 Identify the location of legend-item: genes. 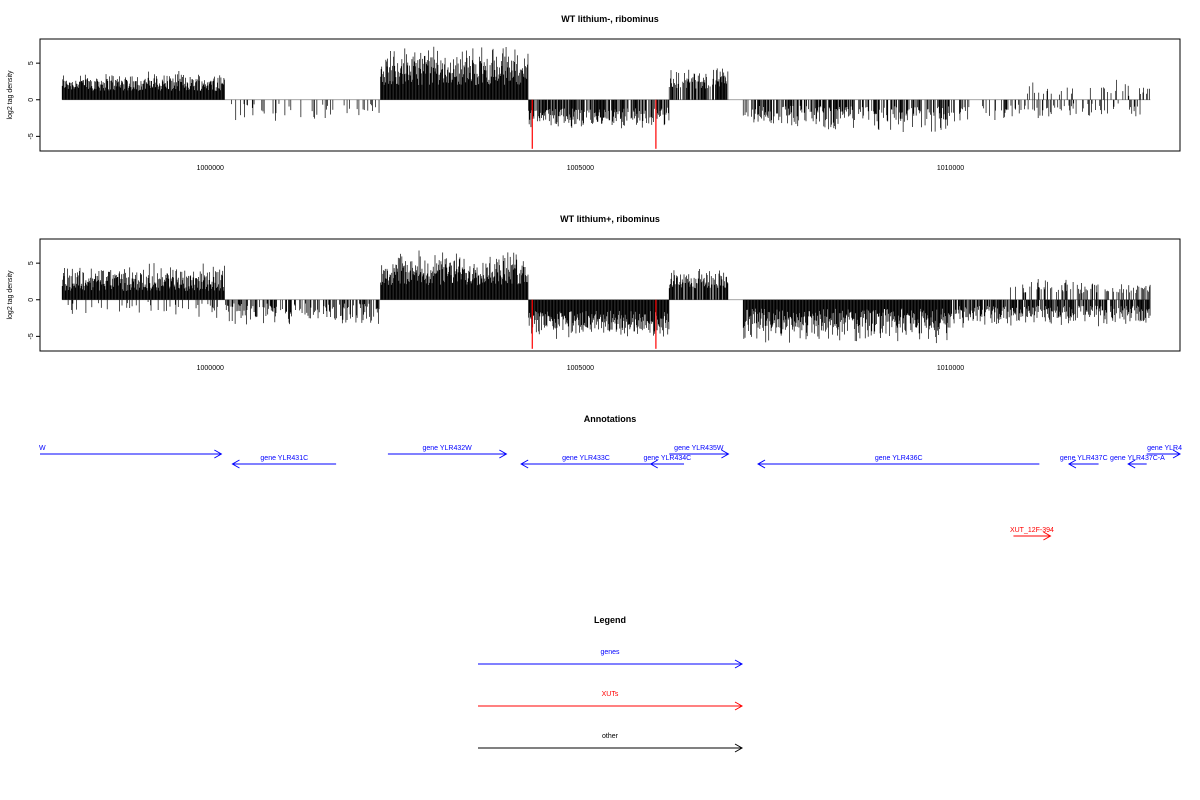
(611, 659).